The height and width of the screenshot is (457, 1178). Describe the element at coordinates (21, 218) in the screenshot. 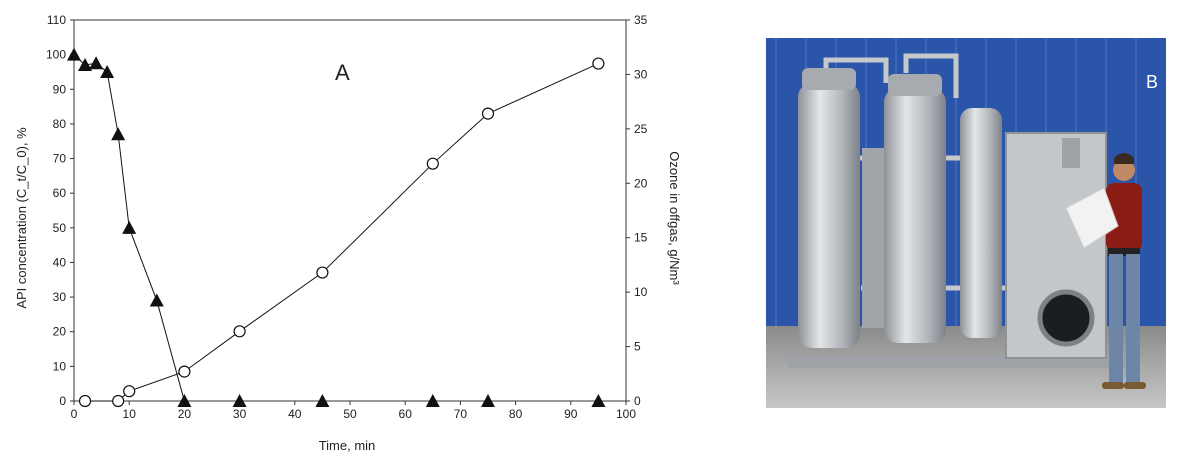

I see `y-left-axis-label: API concentration (C_t/C_0), %` at that location.